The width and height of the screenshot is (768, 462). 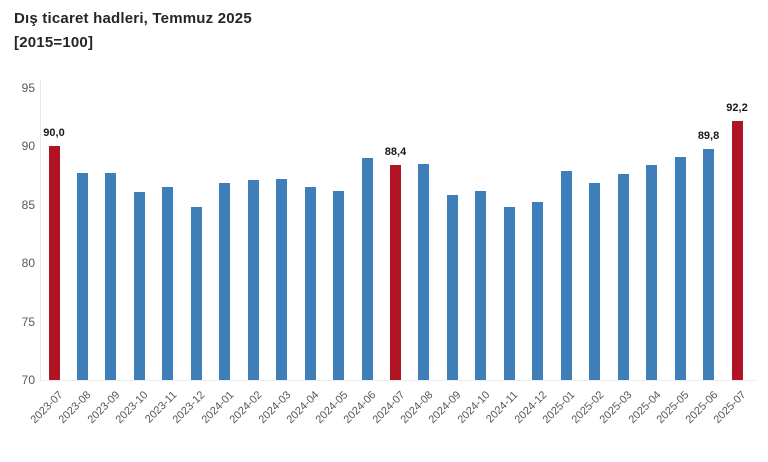 What do you see at coordinates (28, 146) in the screenshot?
I see `y-tick-label: 90` at bounding box center [28, 146].